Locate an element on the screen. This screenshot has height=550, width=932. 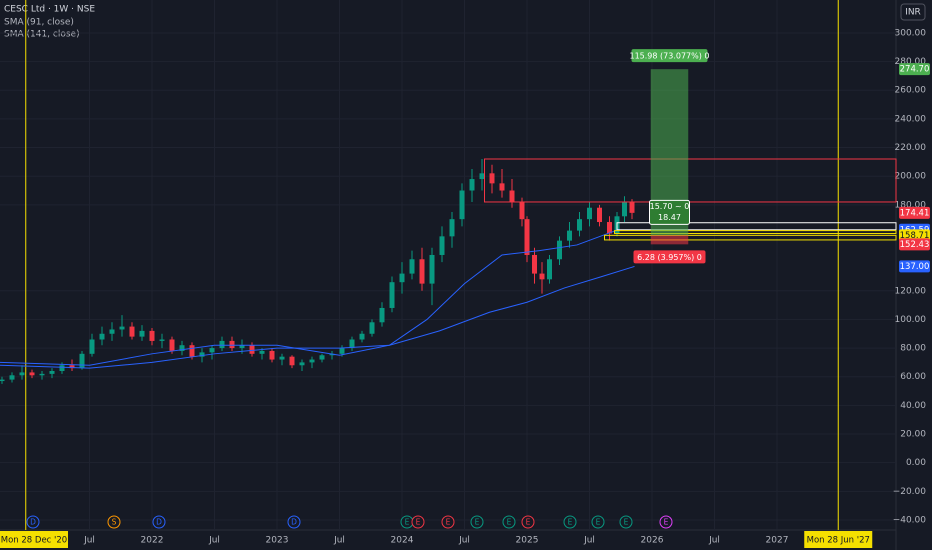
target-label-box is located at coordinates (669, 56).